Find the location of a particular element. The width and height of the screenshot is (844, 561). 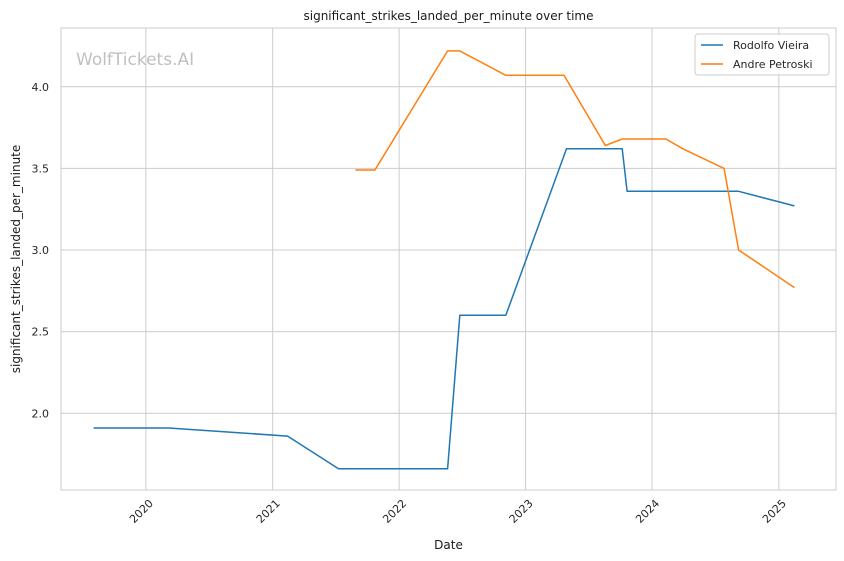

y-tick-label: 3.0 is located at coordinates (41, 250).